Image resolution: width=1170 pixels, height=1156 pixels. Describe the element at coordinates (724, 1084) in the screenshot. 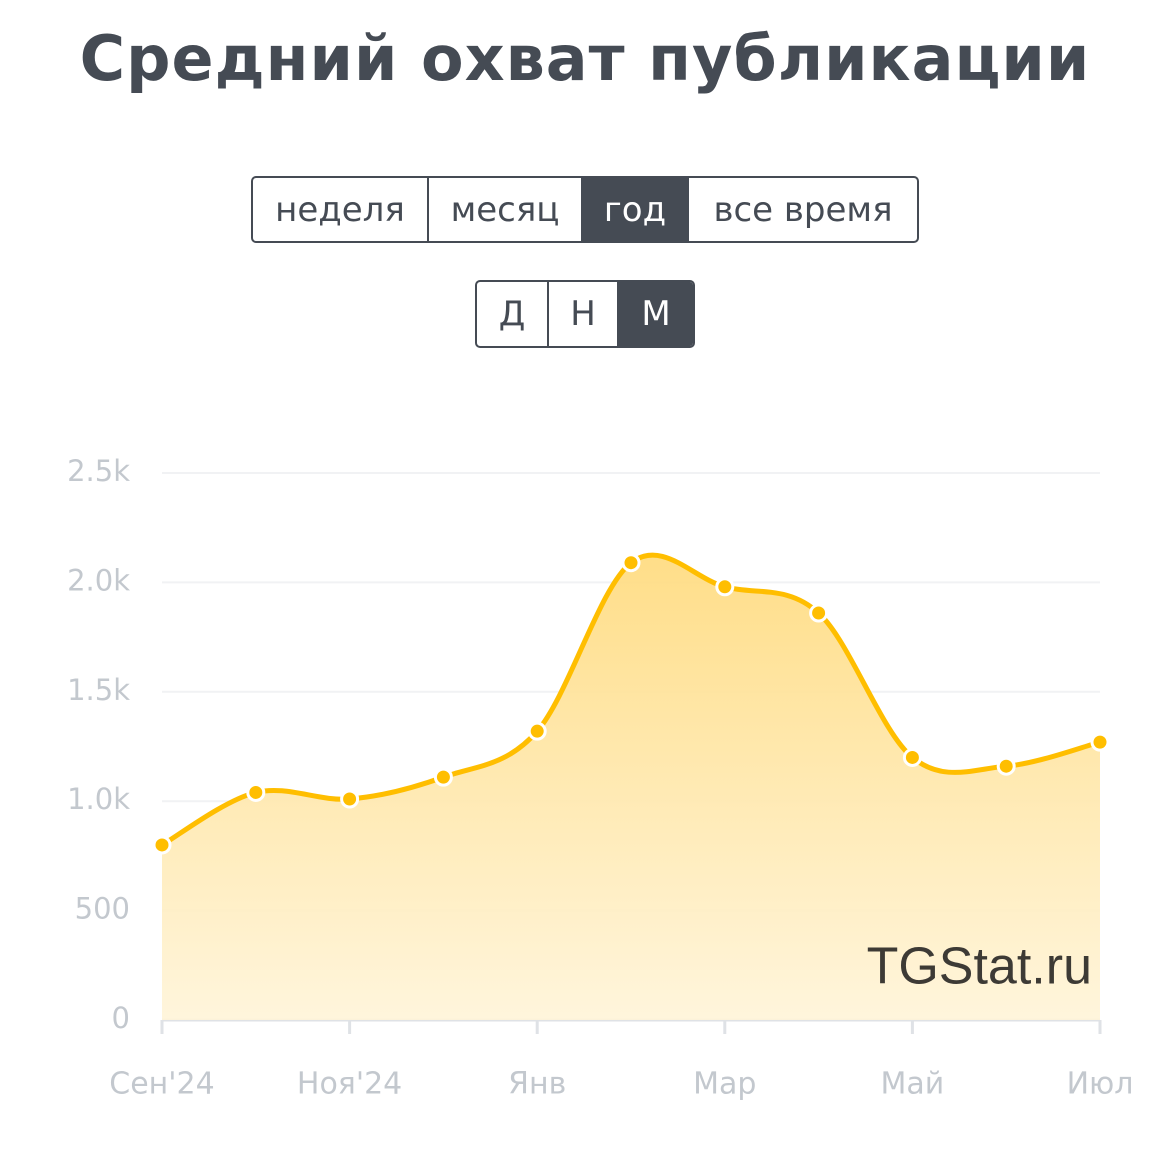

I see `x-tick-label: Мар` at that location.